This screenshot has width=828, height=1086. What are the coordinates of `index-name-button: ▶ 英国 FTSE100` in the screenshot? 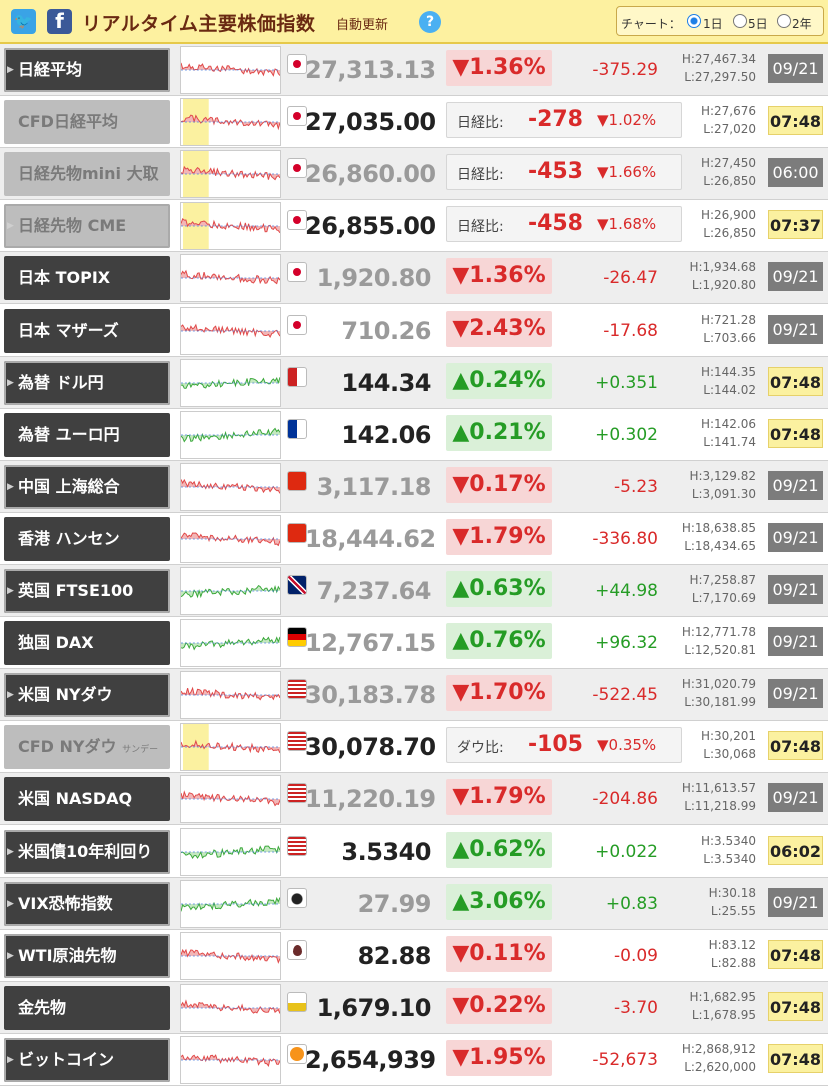 It's located at (87, 591).